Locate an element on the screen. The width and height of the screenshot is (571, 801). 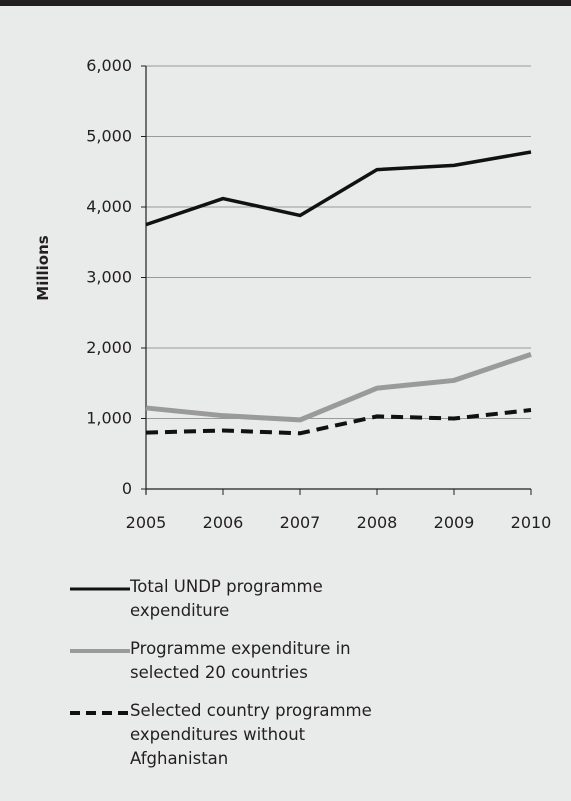
legend-label-total: Total UNDP programme expenditure is located at coordinates (226, 598).